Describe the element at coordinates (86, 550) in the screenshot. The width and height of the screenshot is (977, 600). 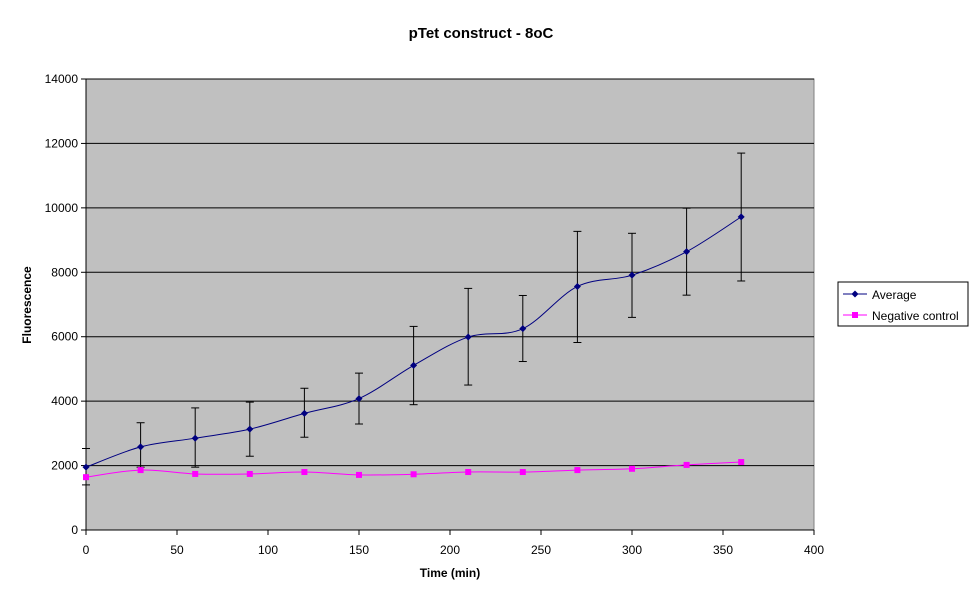
I see `x-tick-label: 0` at that location.